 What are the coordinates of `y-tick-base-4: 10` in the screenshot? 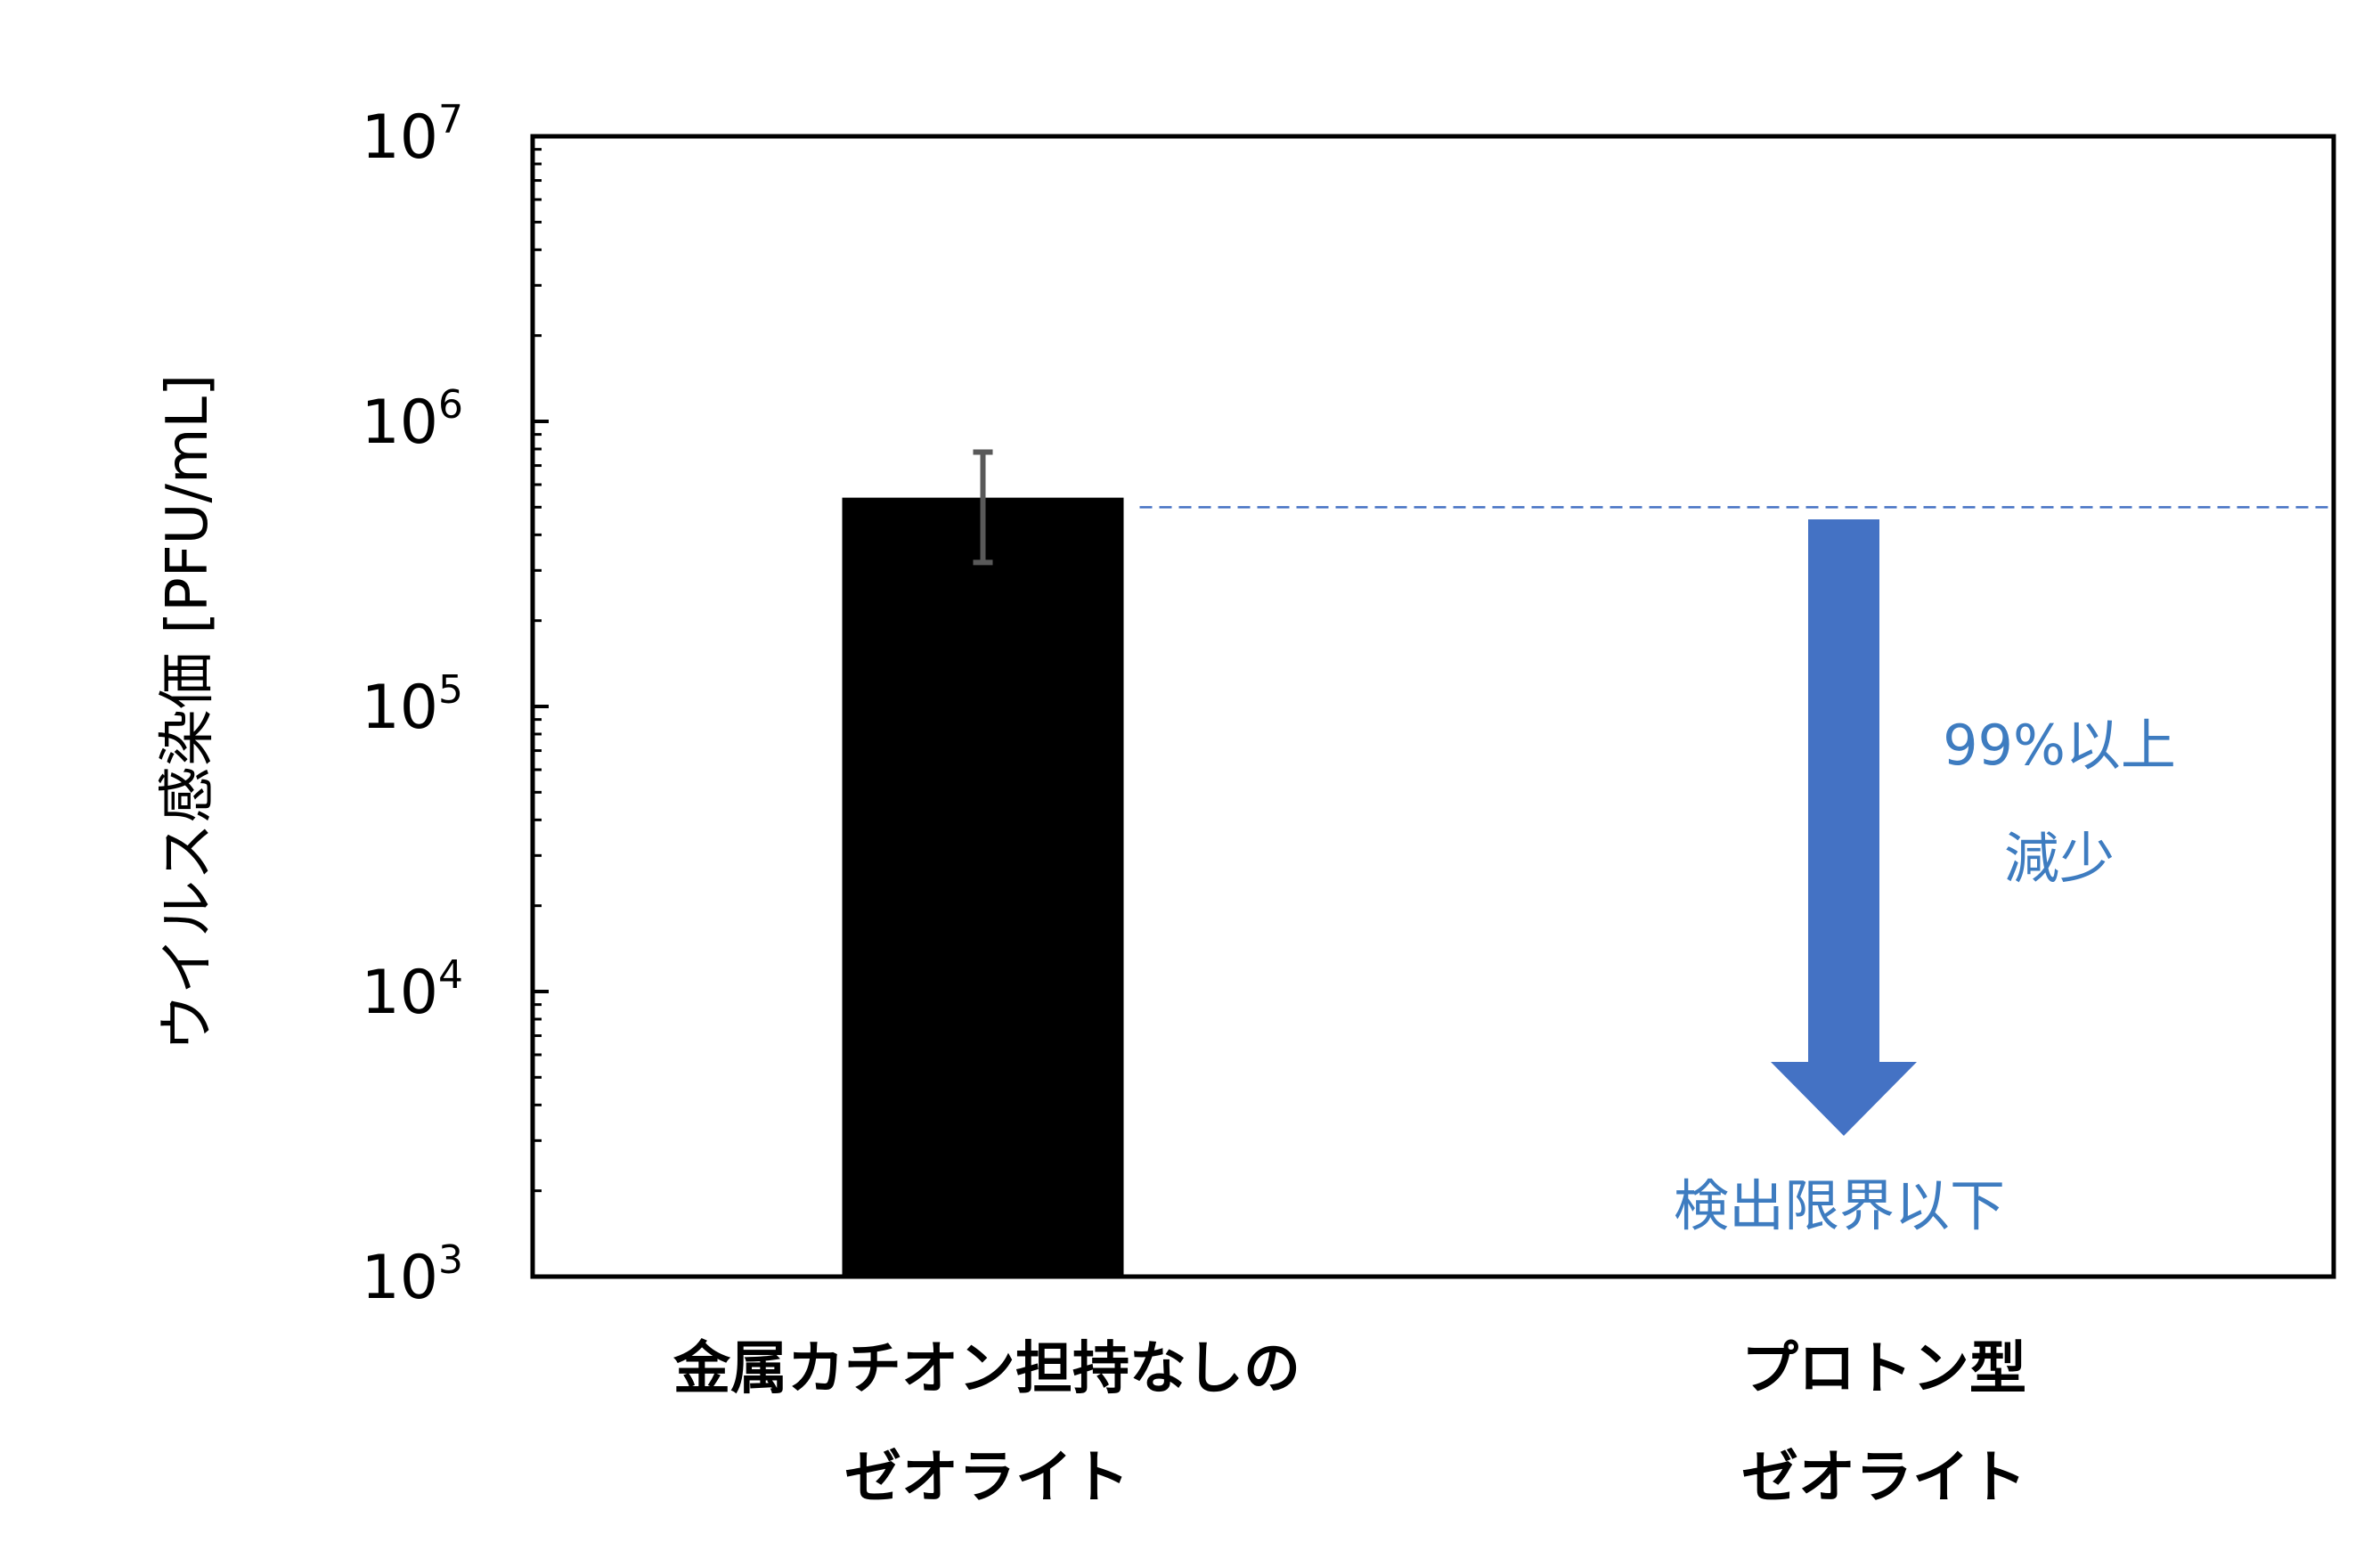 It's located at (400, 993).